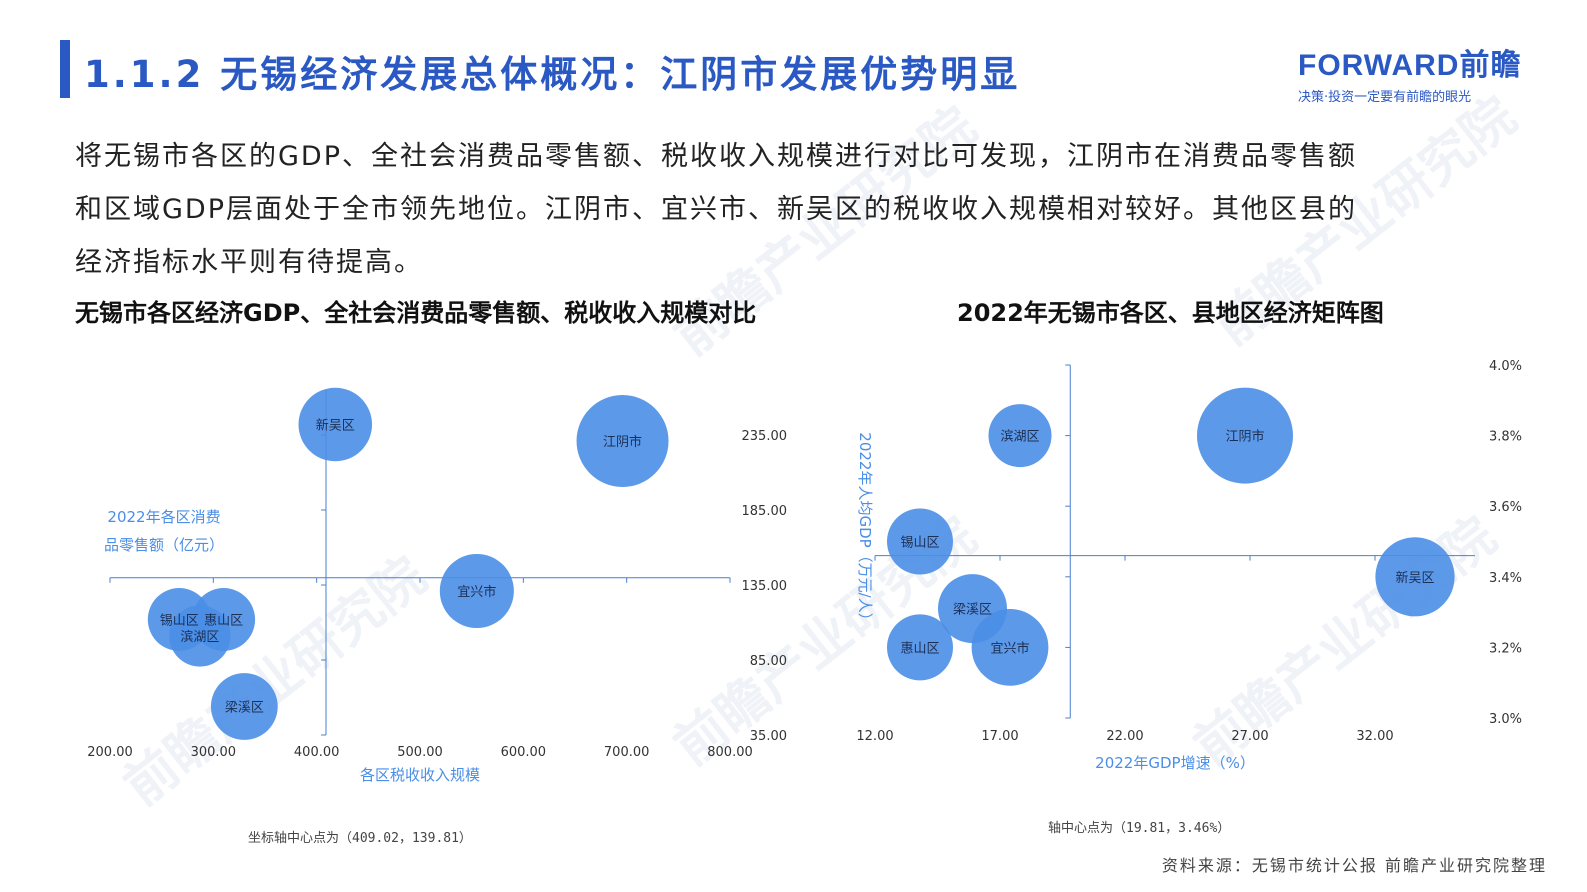  What do you see at coordinates (65, 69) in the screenshot?
I see `title-accent-bar` at bounding box center [65, 69].